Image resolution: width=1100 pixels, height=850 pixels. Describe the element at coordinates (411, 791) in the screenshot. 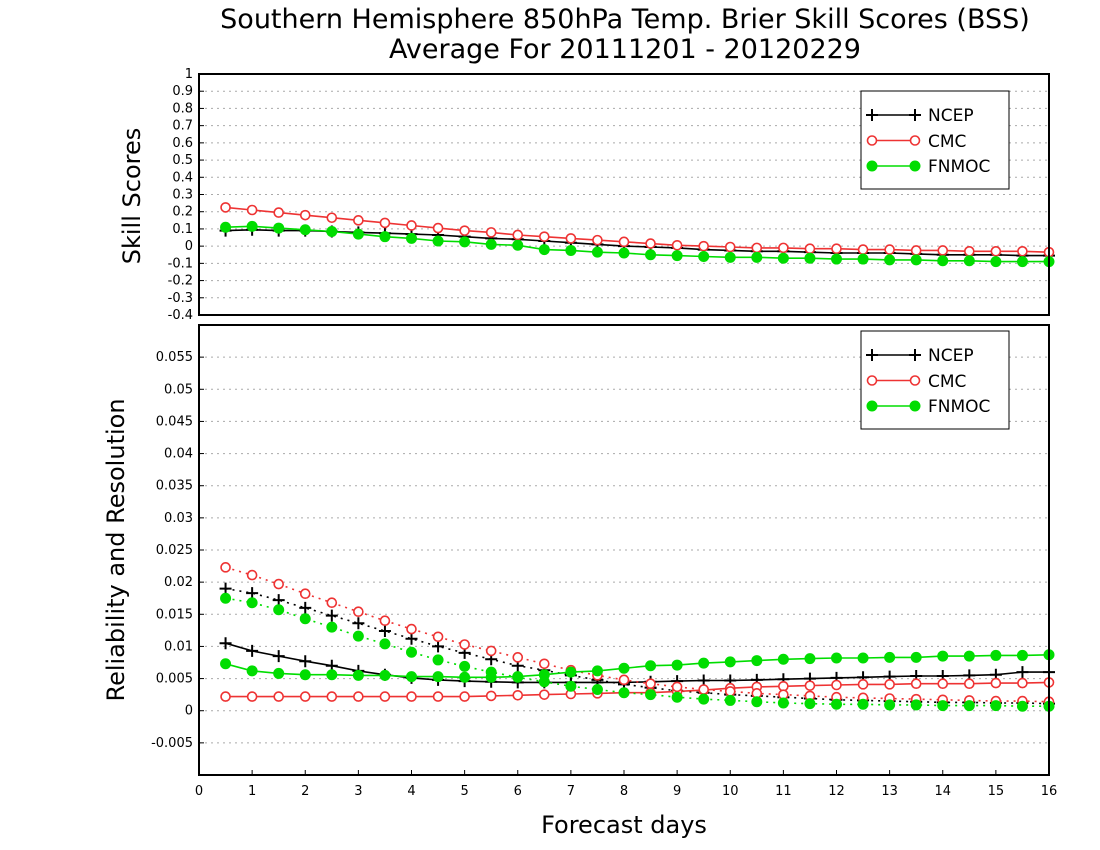

I see `x-tick-label: 4` at that location.